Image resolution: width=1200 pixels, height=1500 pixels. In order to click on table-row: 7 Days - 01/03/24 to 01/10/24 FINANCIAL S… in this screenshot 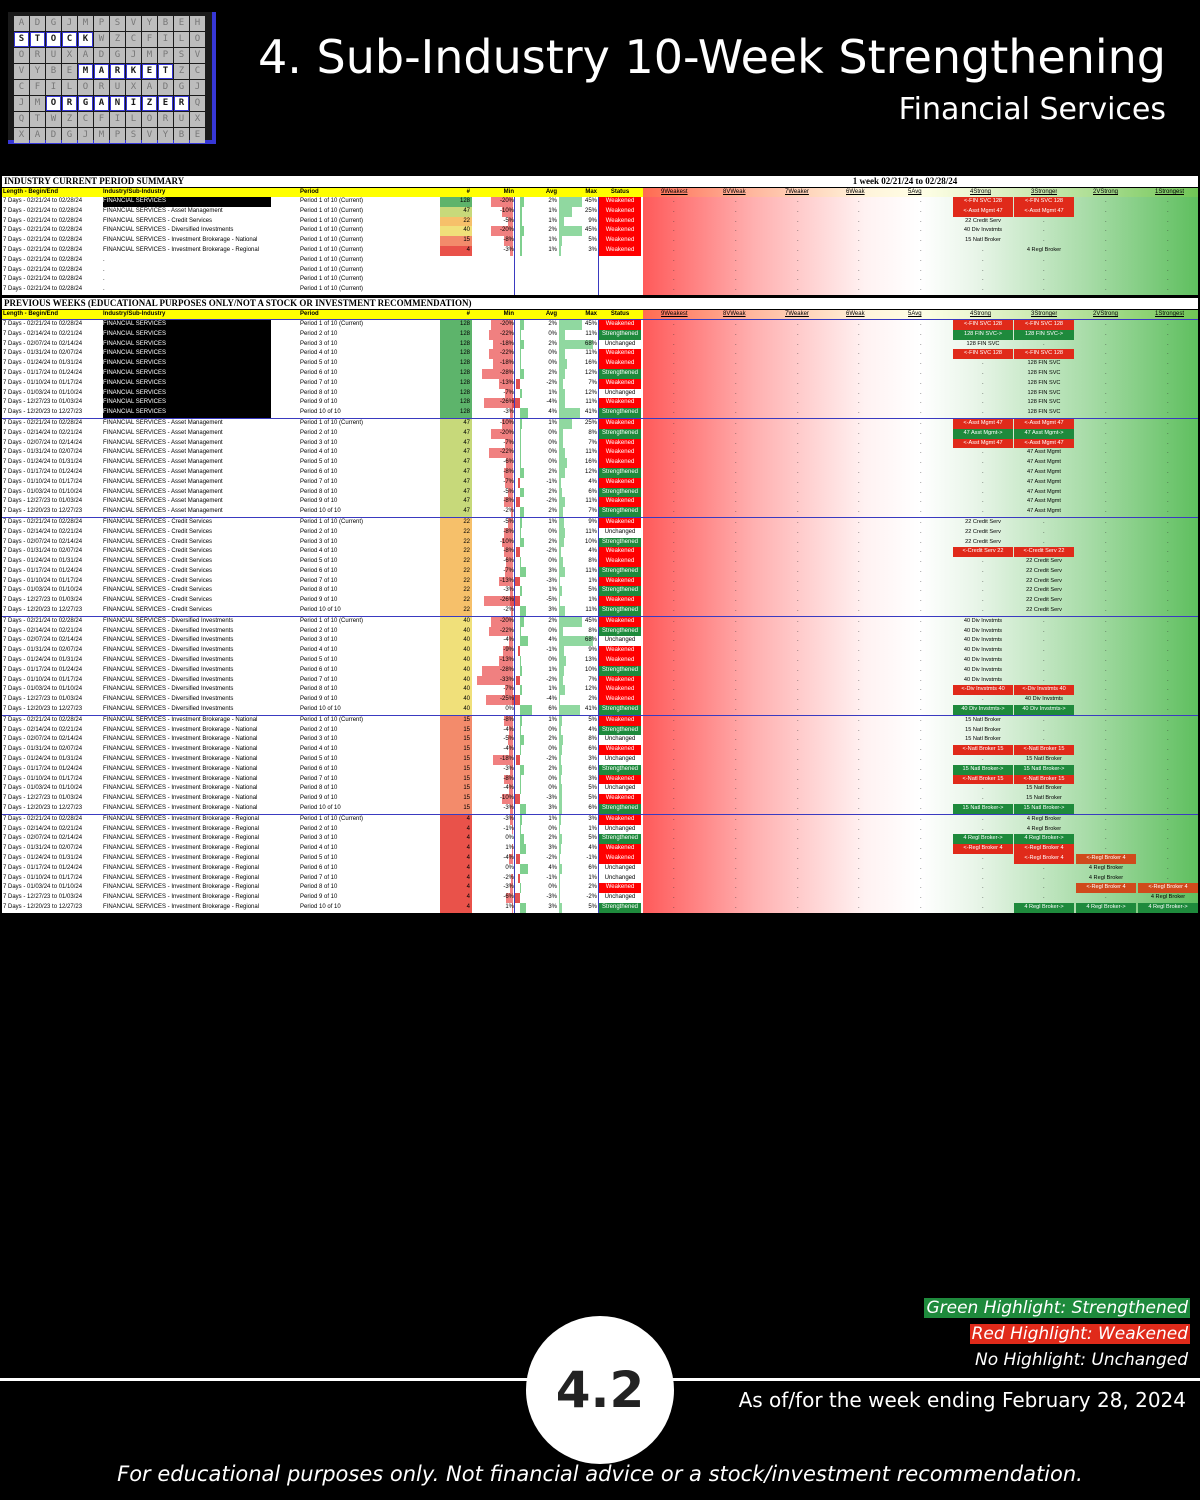, I will do `click(600, 393)`.